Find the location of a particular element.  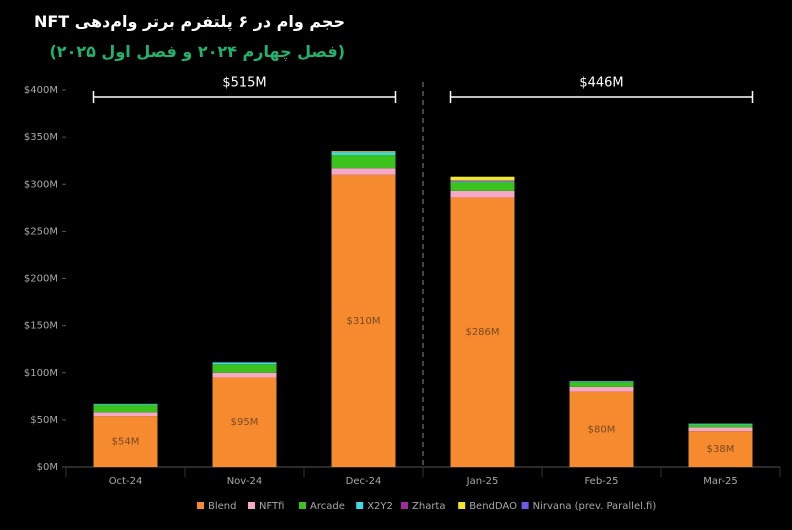

y-tick-label: $200M is located at coordinates (41, 279).